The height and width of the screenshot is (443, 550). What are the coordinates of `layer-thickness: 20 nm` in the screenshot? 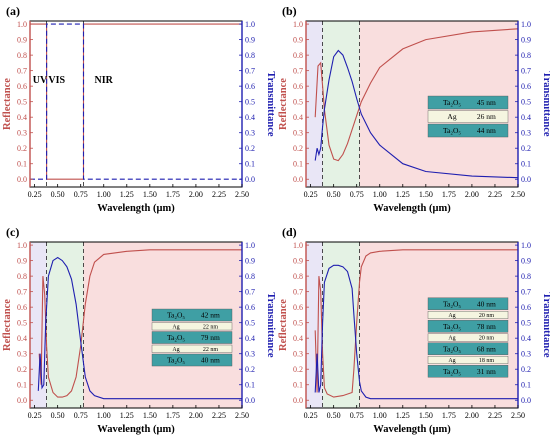 It's located at (487, 316).